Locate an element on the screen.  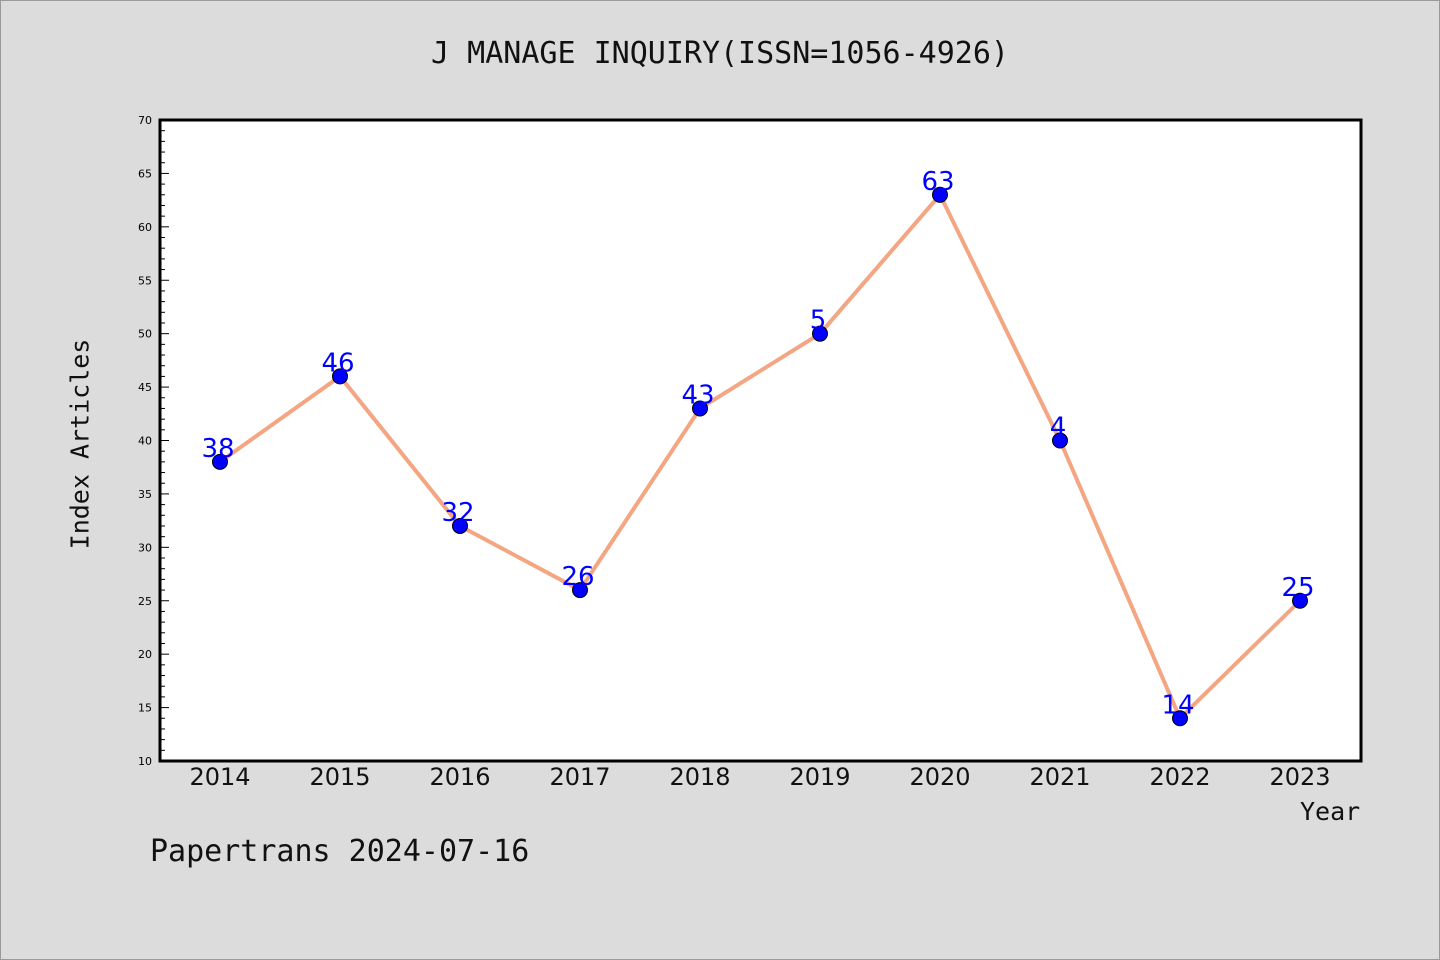
y-tick-label: 10 is located at coordinates (145, 761).